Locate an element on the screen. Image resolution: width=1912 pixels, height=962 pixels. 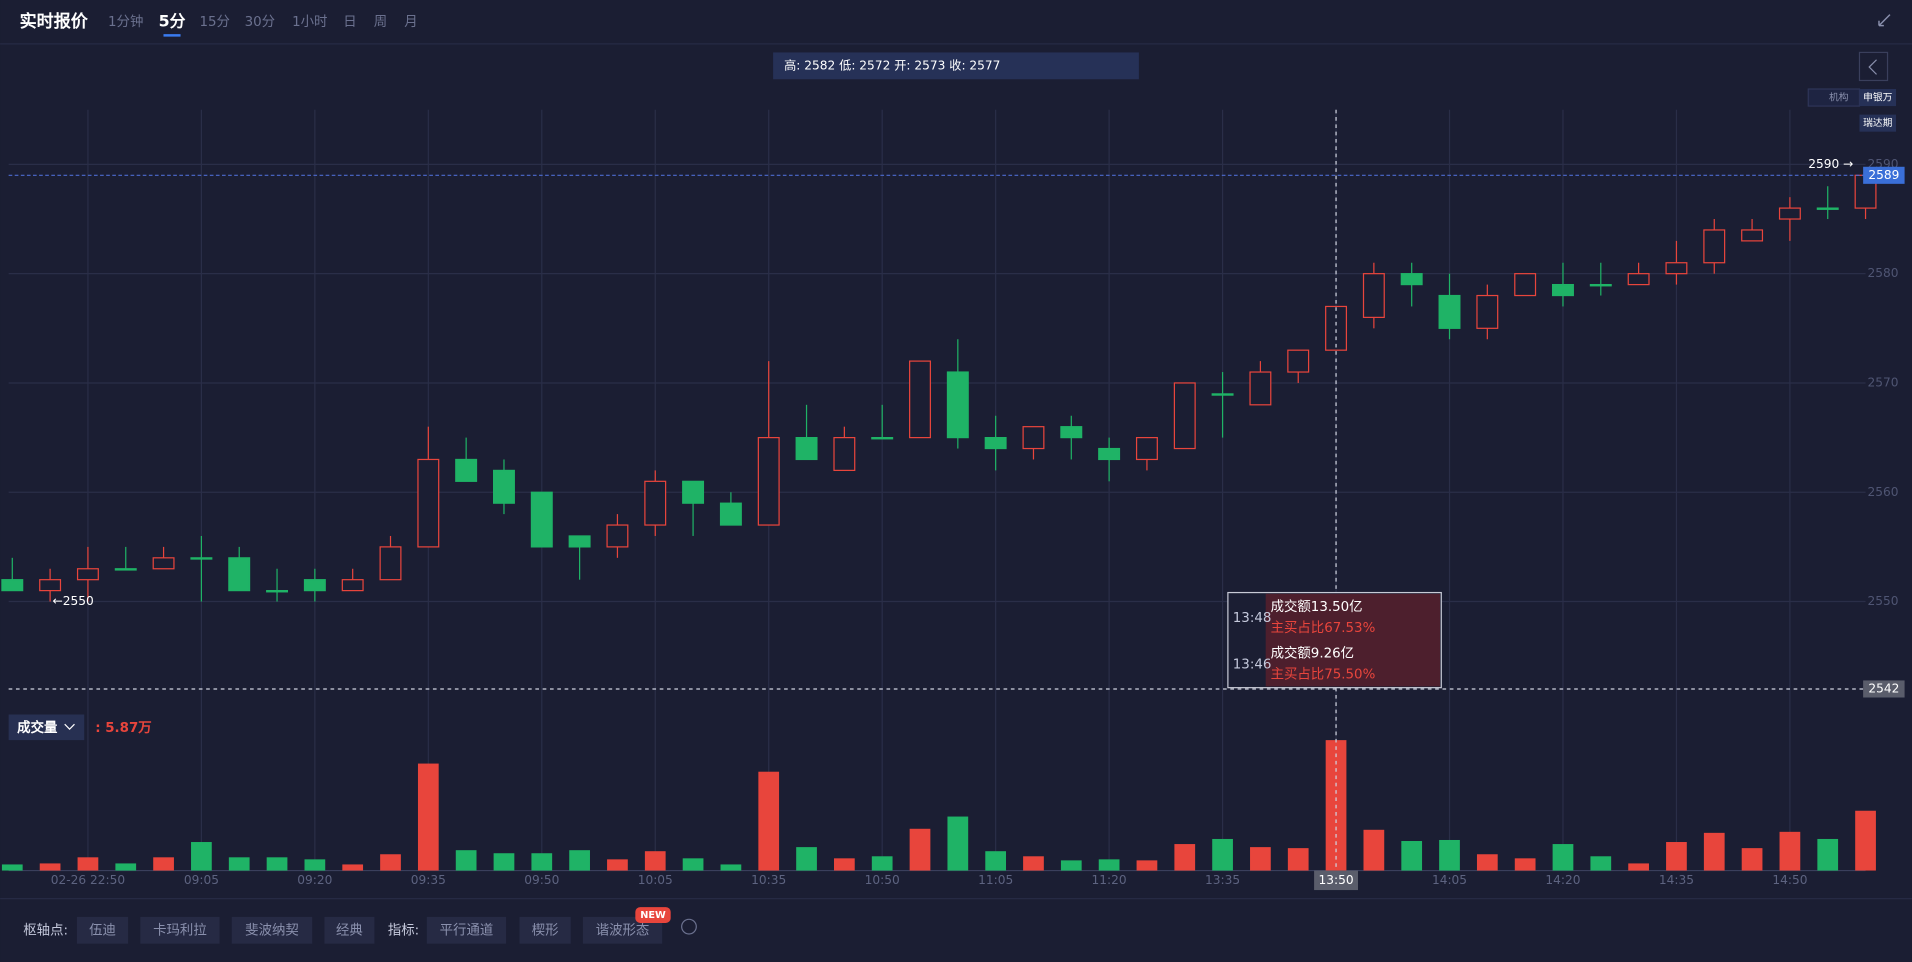
timeframe-tab: 周 is located at coordinates (380, 22).